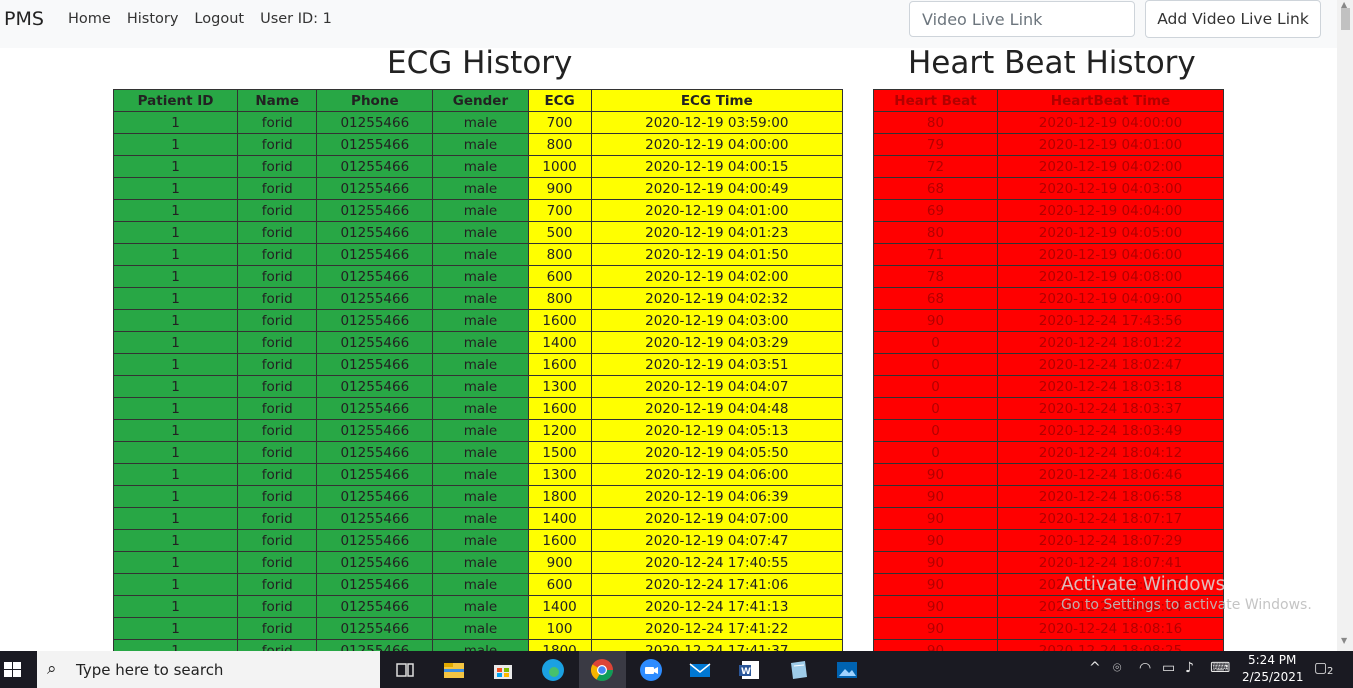 The height and width of the screenshot is (688, 1353). Describe the element at coordinates (746, 672) in the screenshot. I see `svg-text: W` at that location.